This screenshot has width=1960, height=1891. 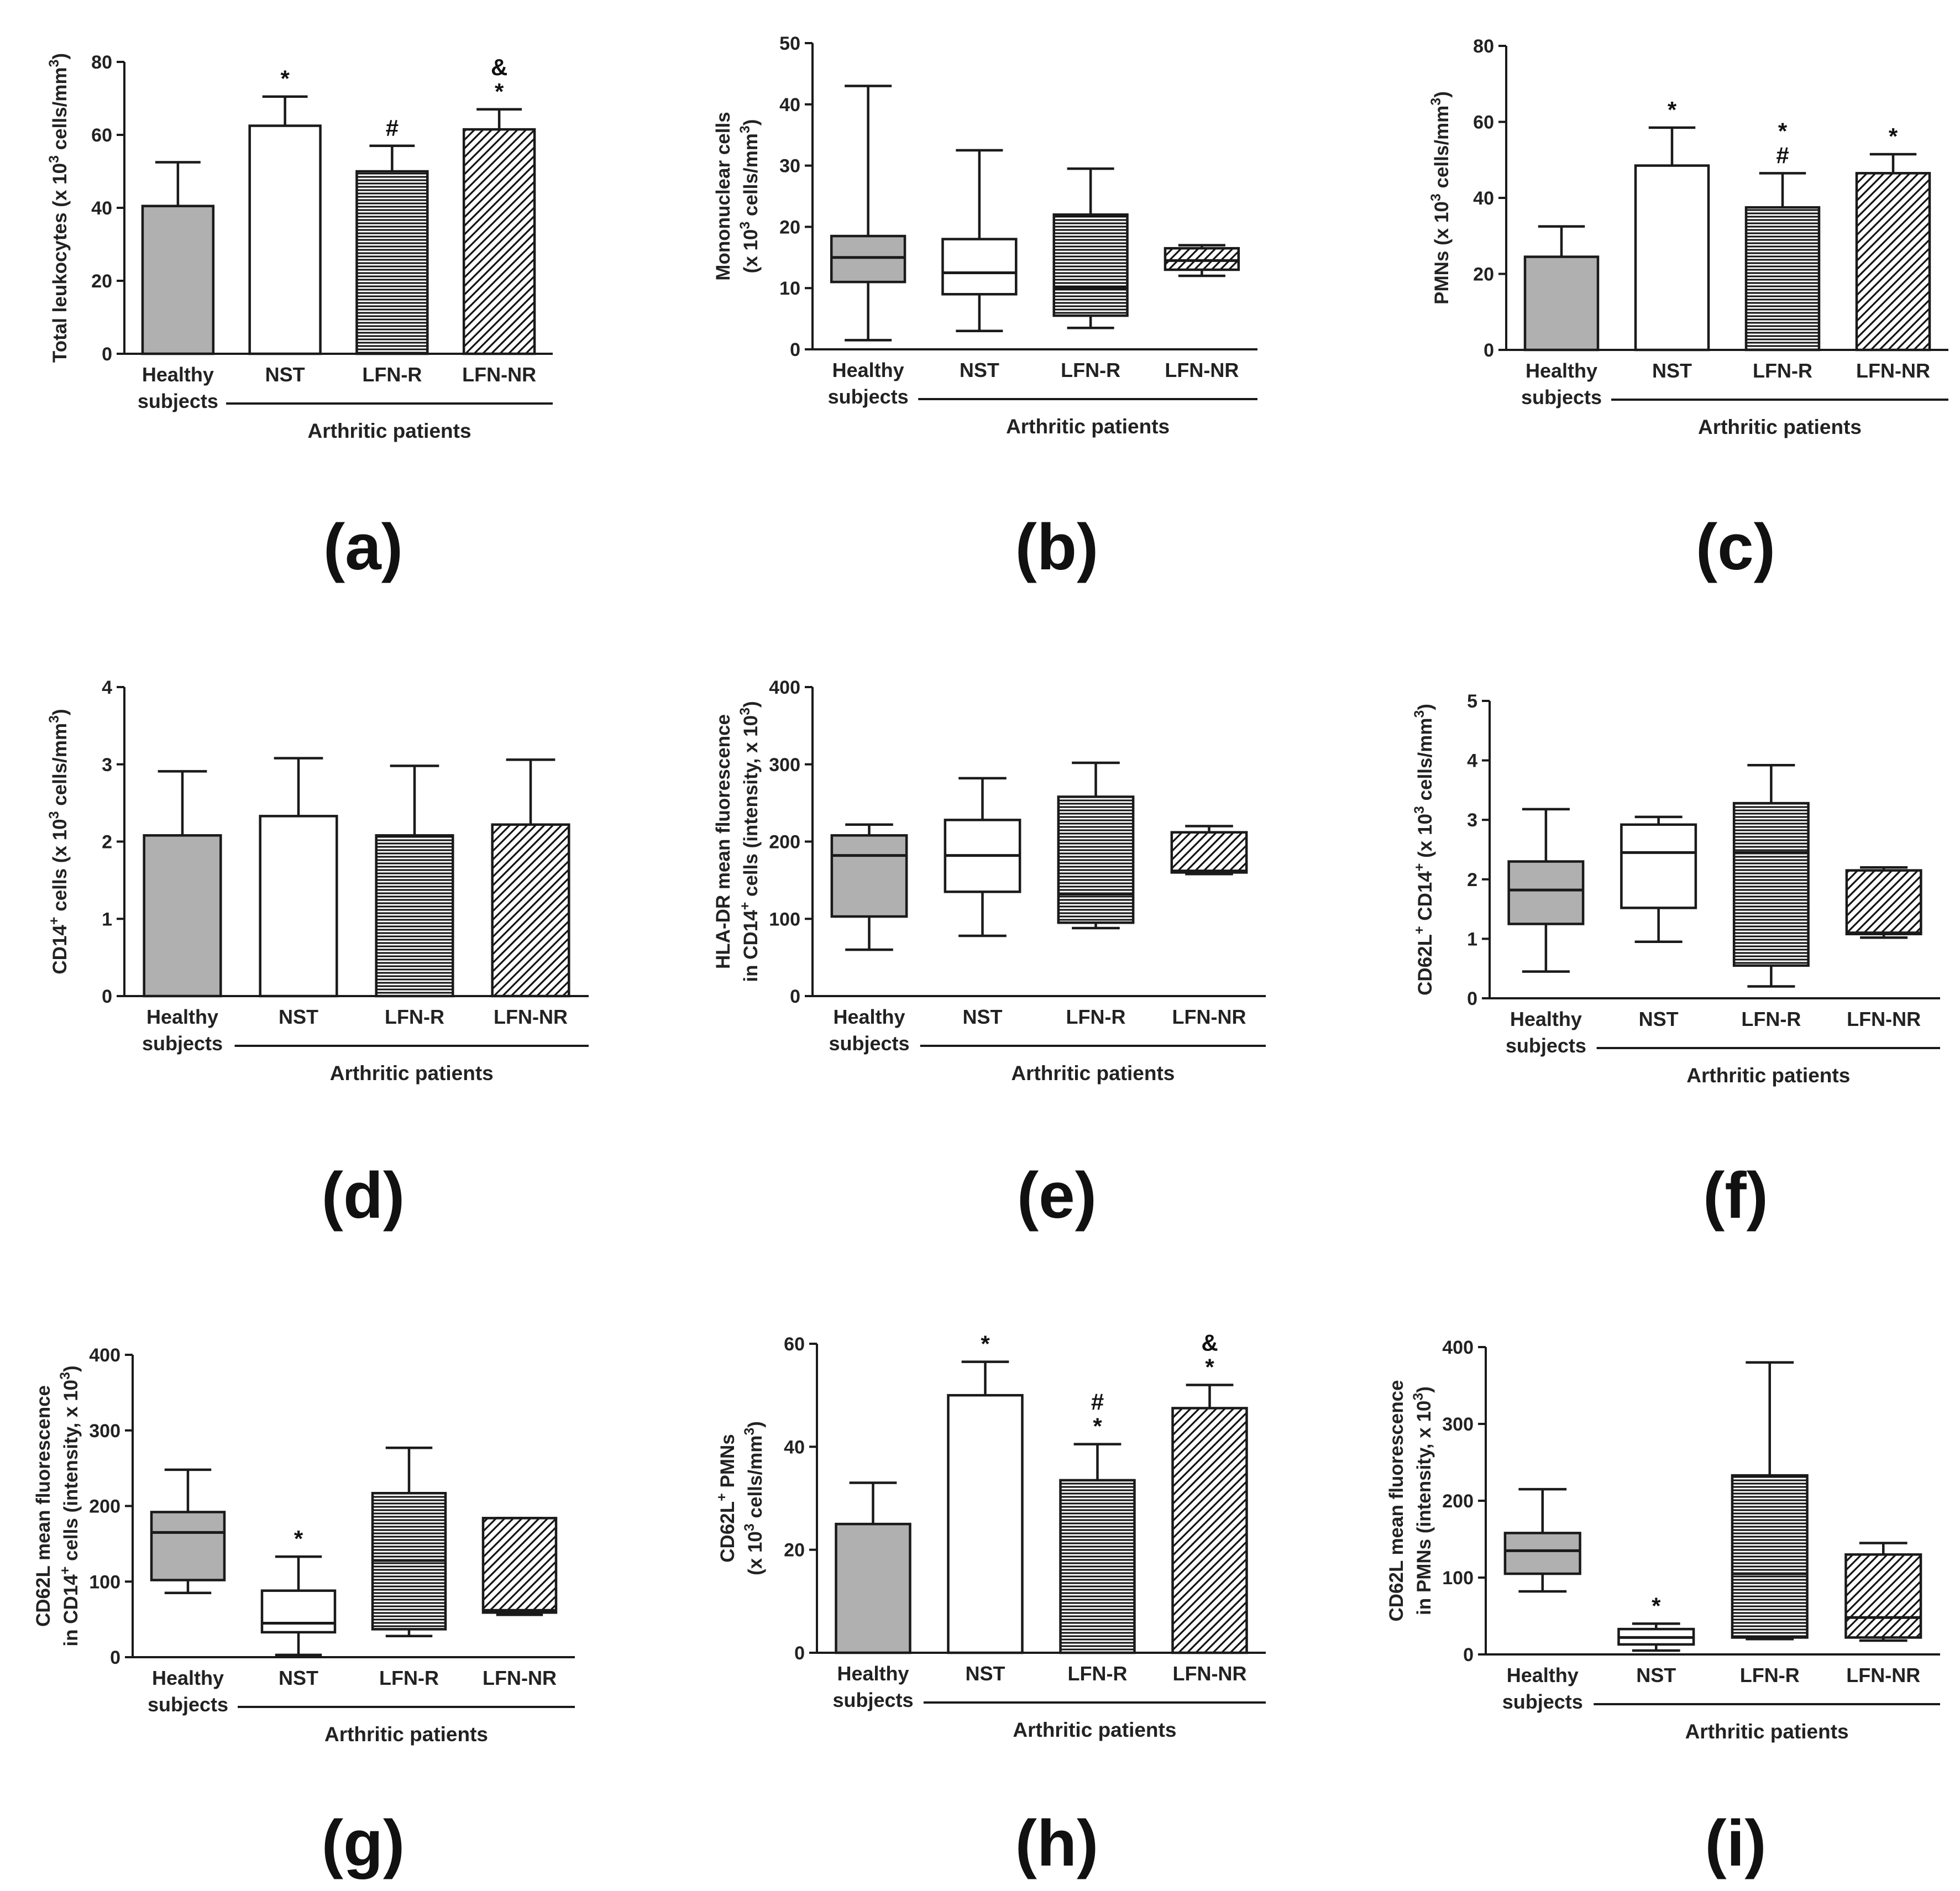 I want to click on panel-label: (h), so click(x=1057, y=1843).